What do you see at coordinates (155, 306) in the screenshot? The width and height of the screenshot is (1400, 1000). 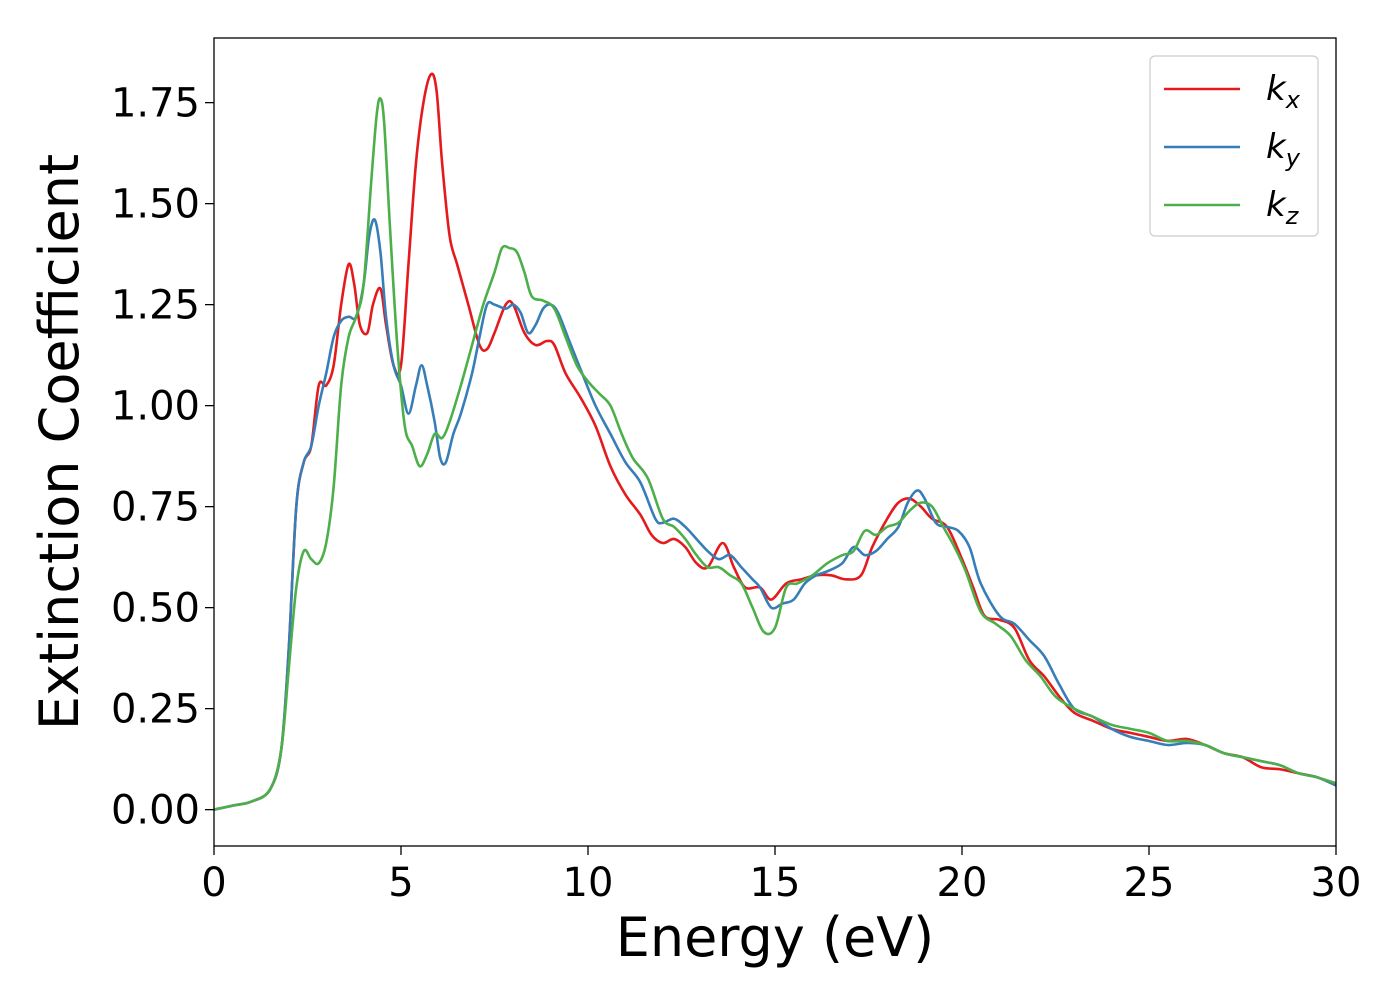 I see `y-tick-label: 1.25` at bounding box center [155, 306].